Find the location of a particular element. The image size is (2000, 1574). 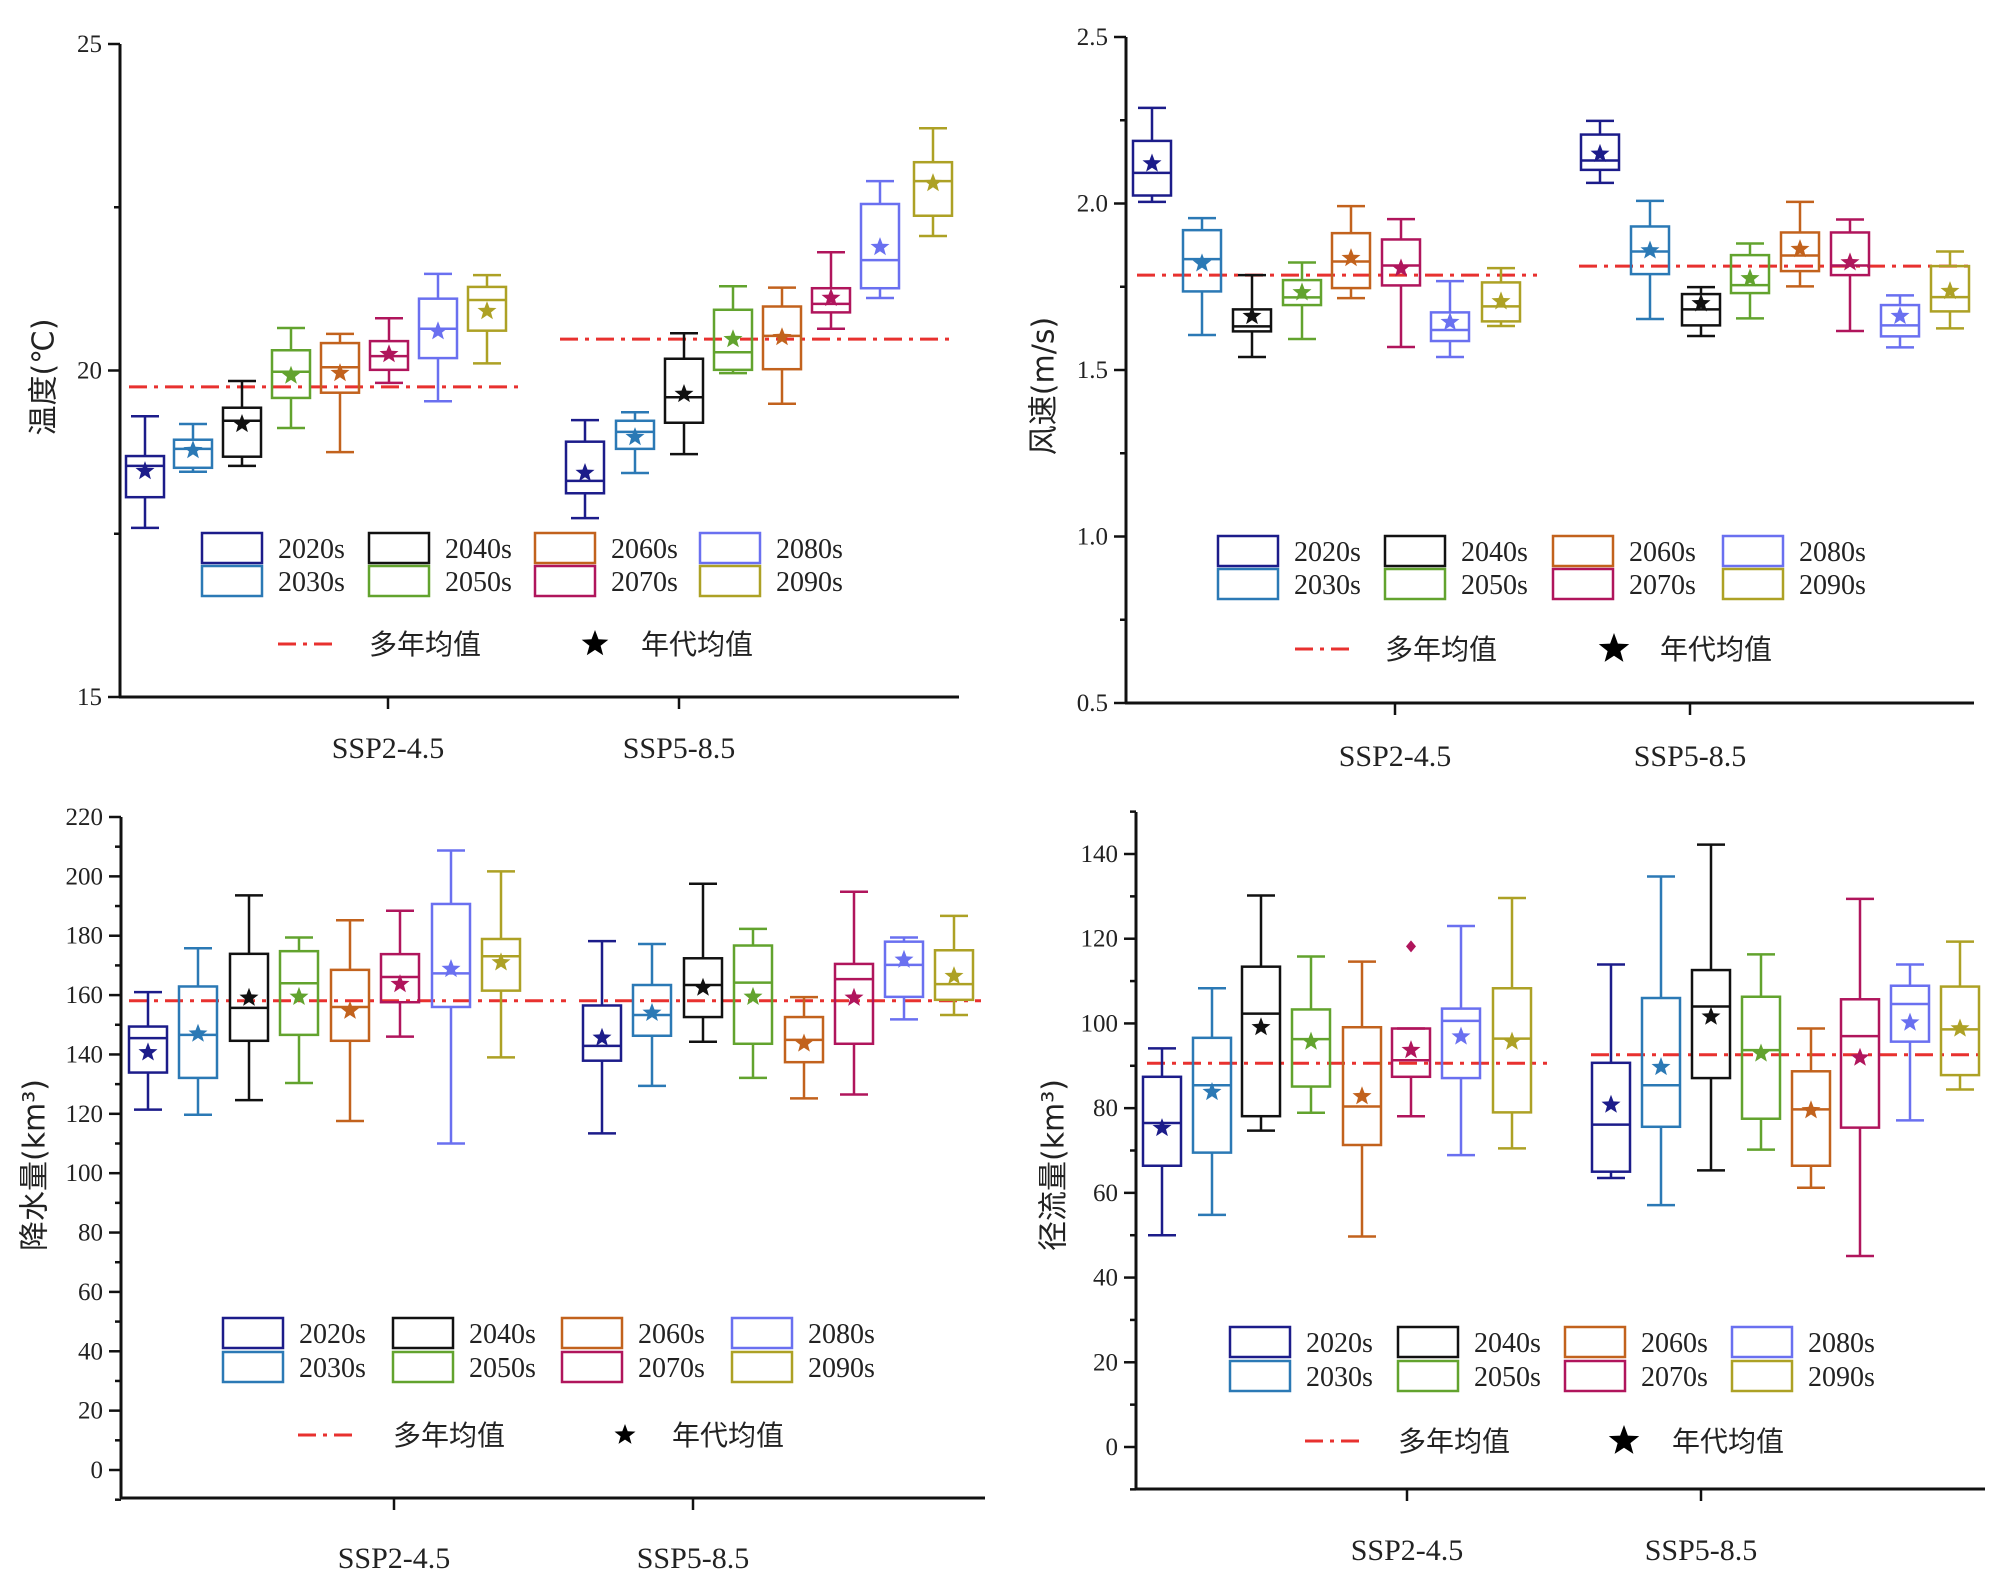

box-SSP2-4.5-2020s is located at coordinates (1162, 1142).